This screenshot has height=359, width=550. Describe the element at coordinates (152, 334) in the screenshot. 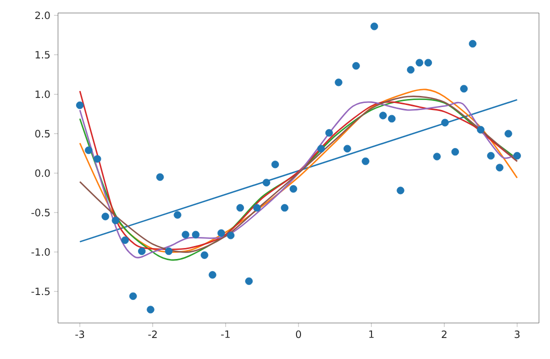

I see `x-tick-label: -2` at that location.